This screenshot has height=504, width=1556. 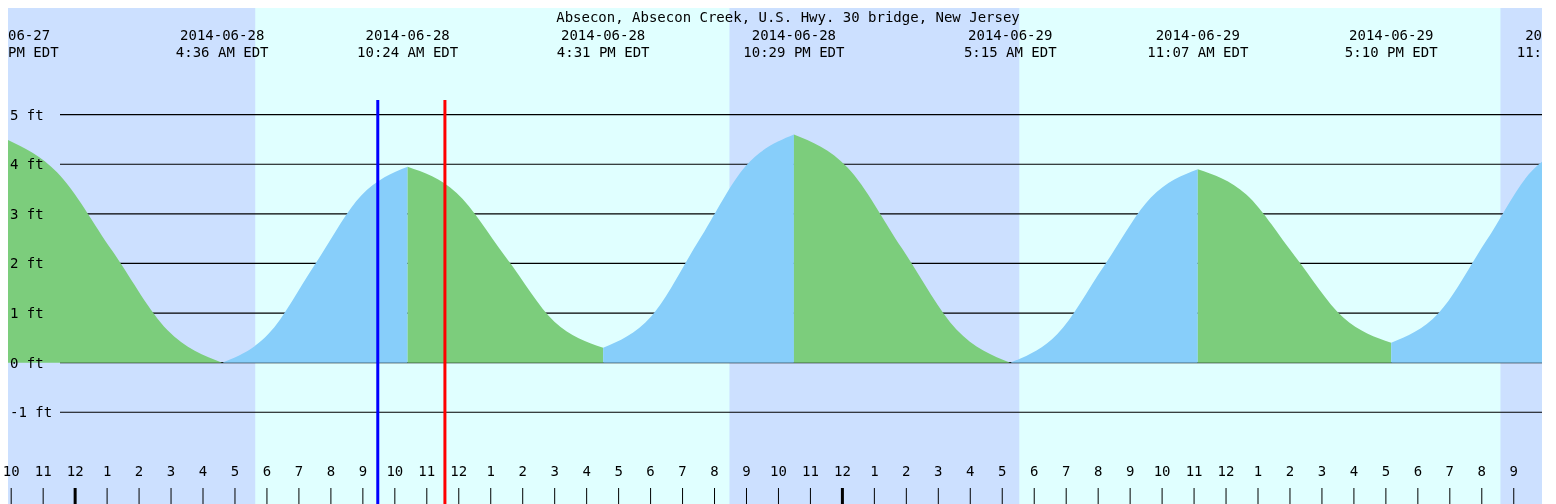 I want to click on chart-title: Absecon, Absecon Creek, U.S. Hwy. 30 bridge, New Jersey, so click(x=788, y=17).